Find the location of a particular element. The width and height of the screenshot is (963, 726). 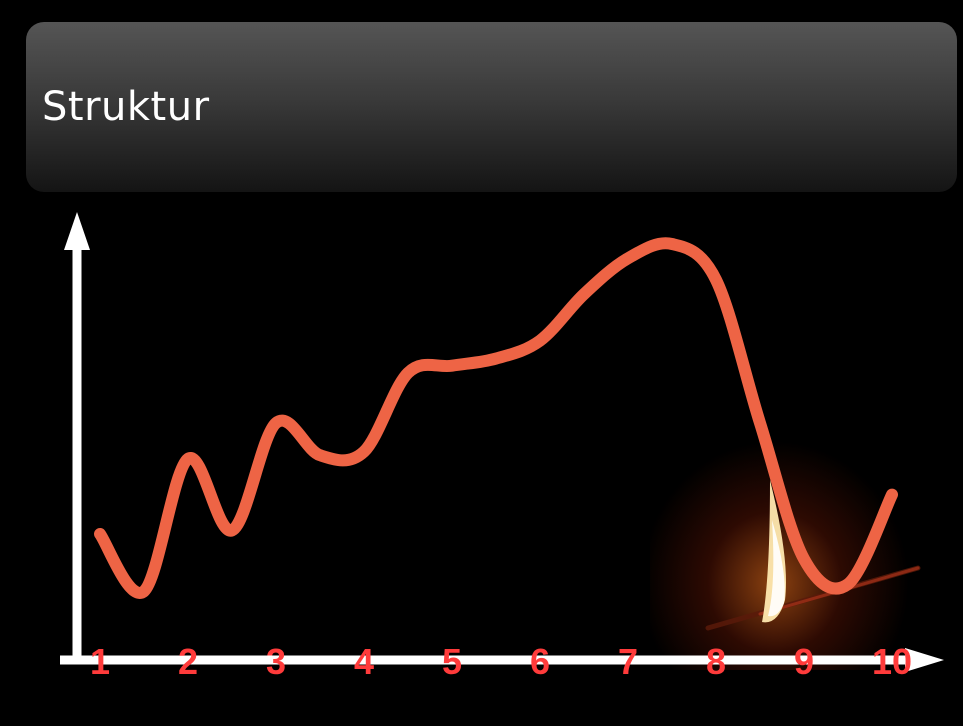

x-tick-labels: 1 2 3 4 5 6 7 8 9 10 is located at coordinates (501, 661).